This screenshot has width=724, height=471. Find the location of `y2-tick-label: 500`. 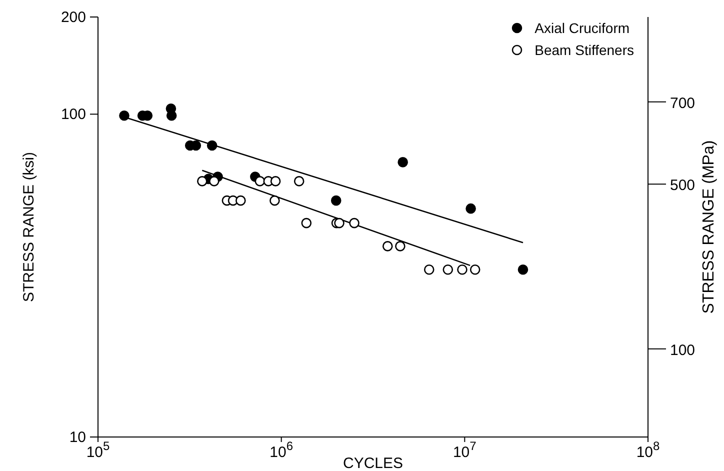

y2-tick-label: 500 is located at coordinates (683, 185).